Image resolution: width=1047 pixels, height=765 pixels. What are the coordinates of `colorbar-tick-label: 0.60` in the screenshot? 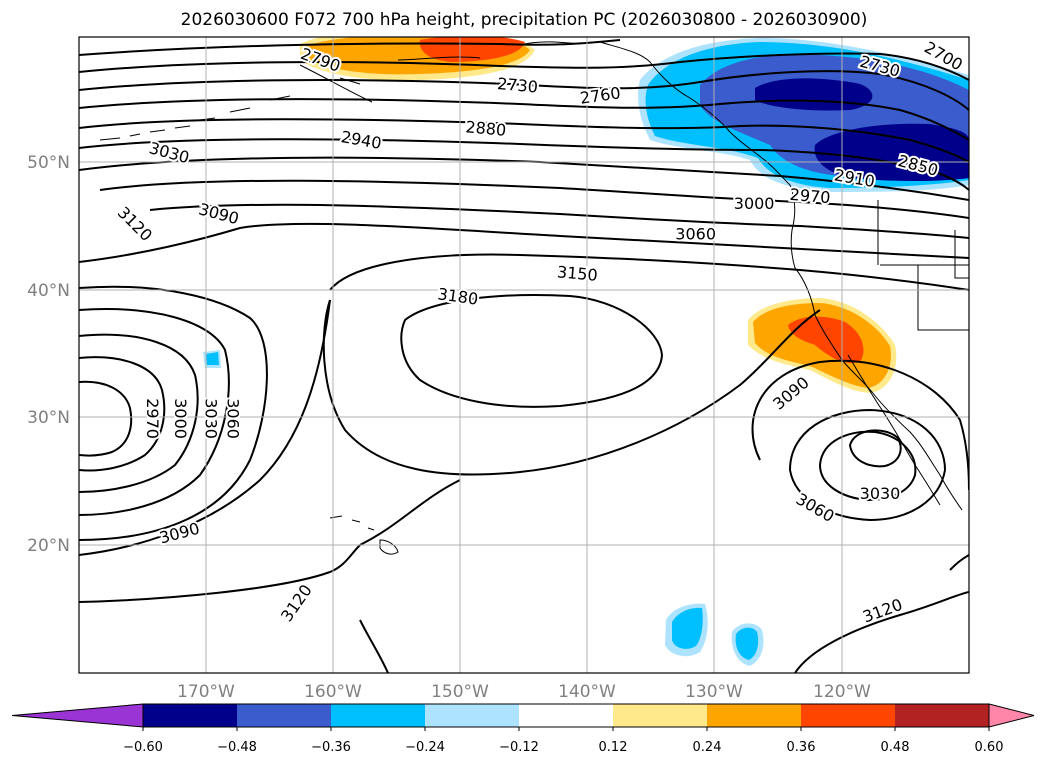 It's located at (989, 747).